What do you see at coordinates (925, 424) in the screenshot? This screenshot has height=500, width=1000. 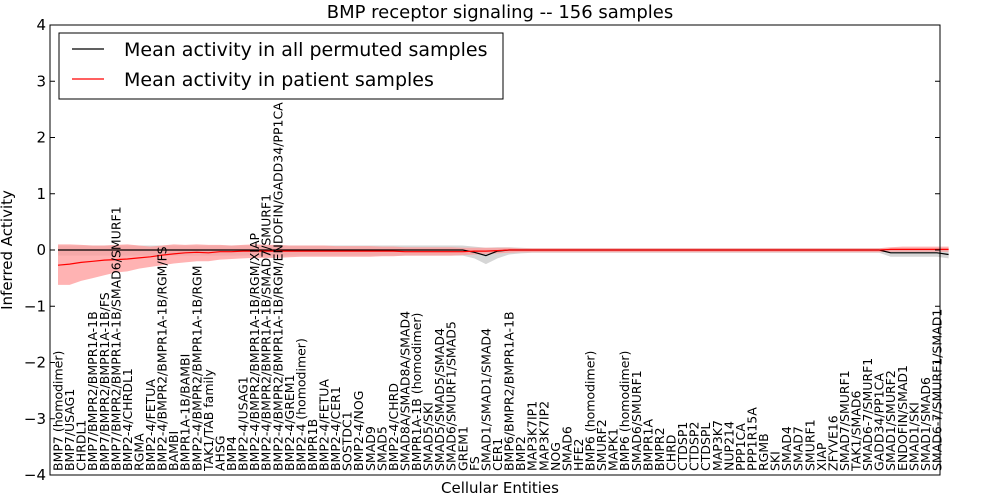 I see `x-tick-label: SMAD1/SMAD6` at bounding box center [925, 424].